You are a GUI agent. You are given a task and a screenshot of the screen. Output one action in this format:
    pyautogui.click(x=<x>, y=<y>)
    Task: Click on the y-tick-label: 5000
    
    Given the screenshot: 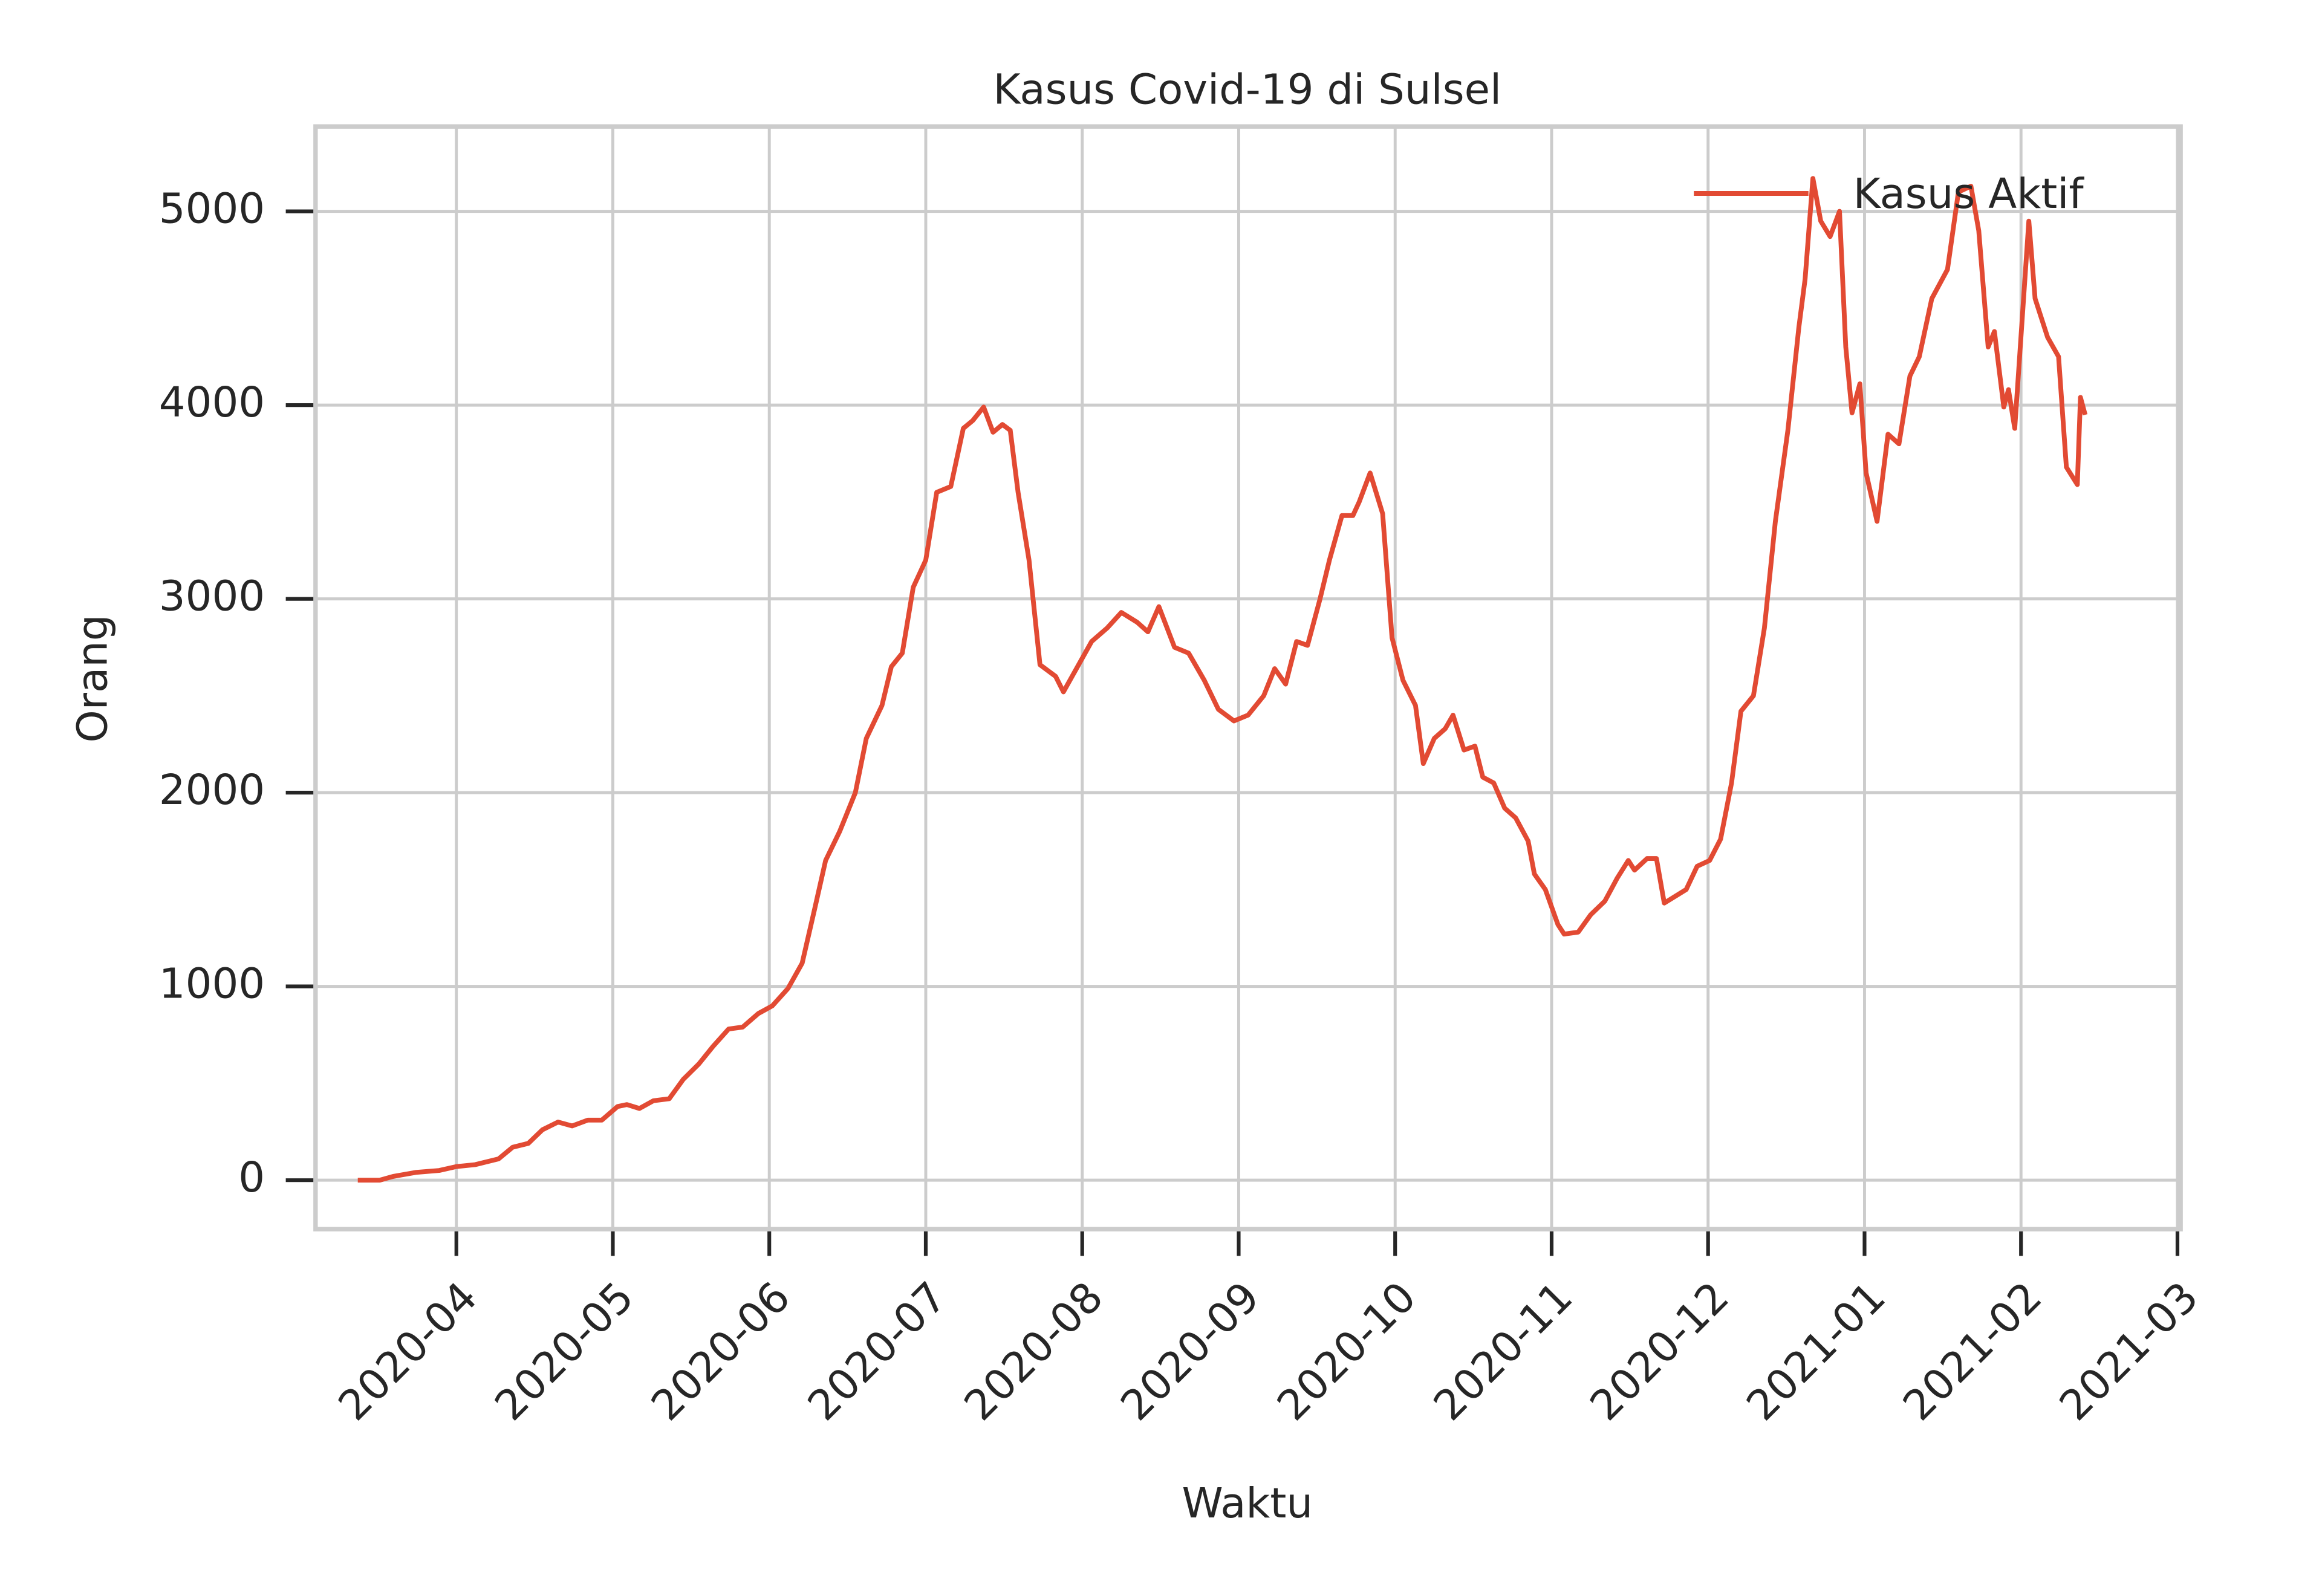 What is the action you would take?
    pyautogui.click(x=212, y=209)
    